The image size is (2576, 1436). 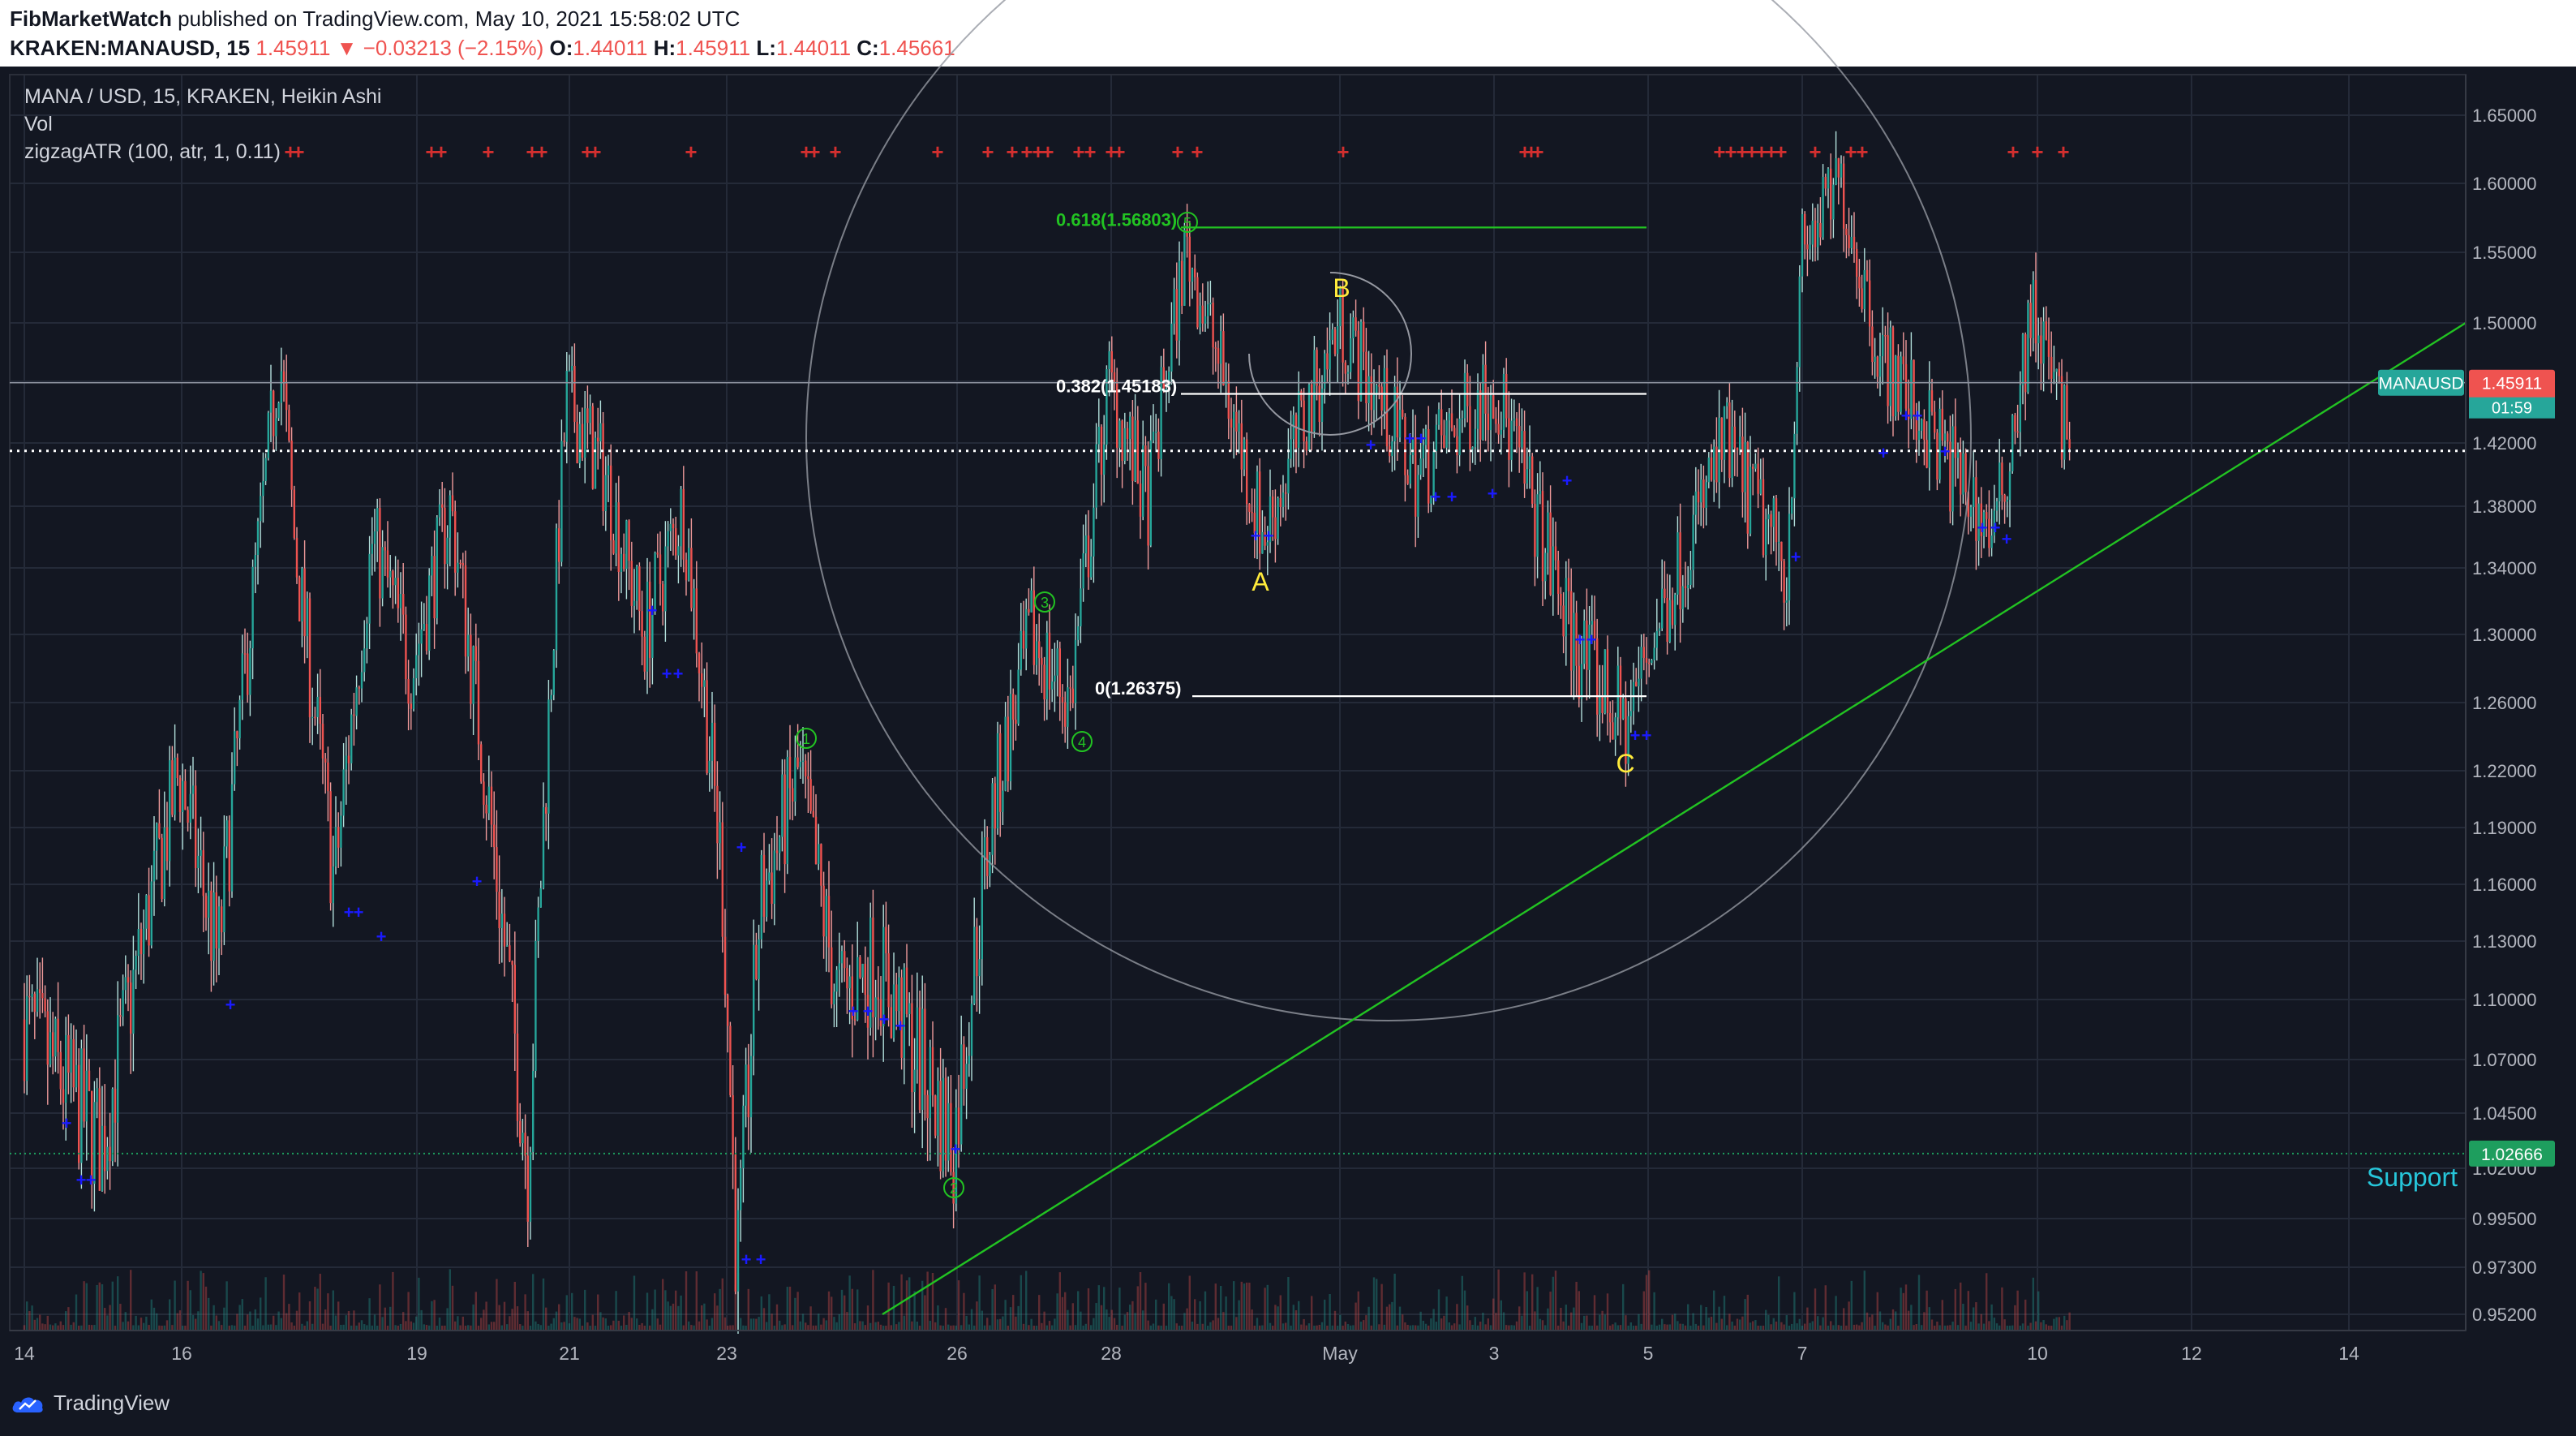 I want to click on tradingview-logo: TradingView, so click(x=90, y=1404).